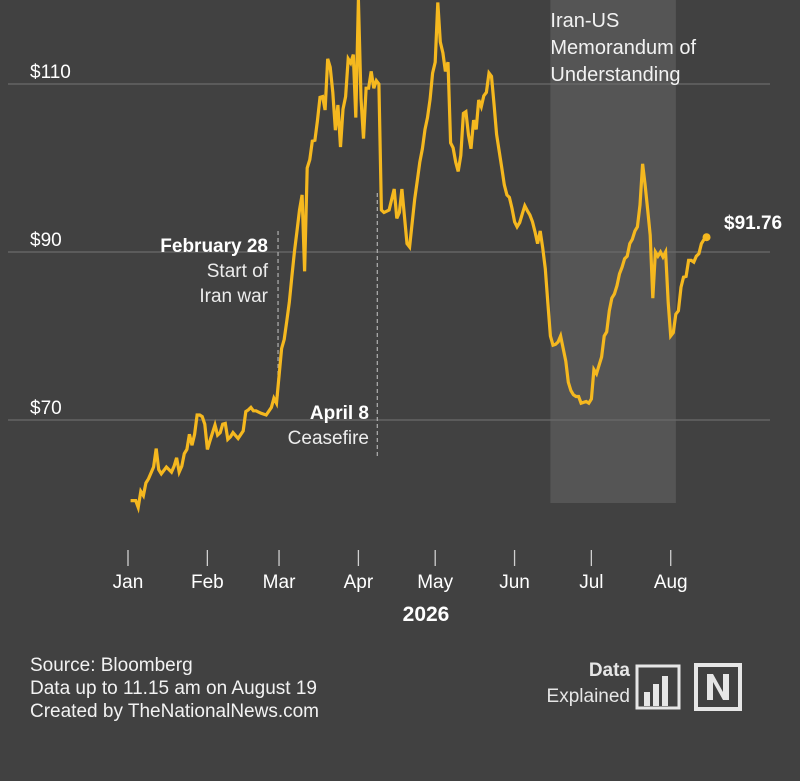 This screenshot has height=781, width=800. Describe the element at coordinates (435, 582) in the screenshot. I see `x-tick-label: May` at that location.